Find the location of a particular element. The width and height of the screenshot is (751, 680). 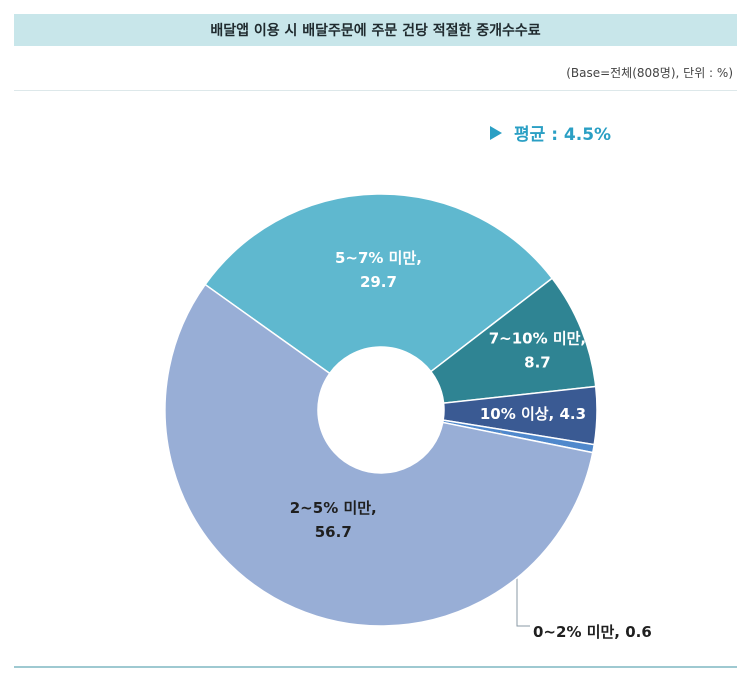

top-divider is located at coordinates (375, 90).